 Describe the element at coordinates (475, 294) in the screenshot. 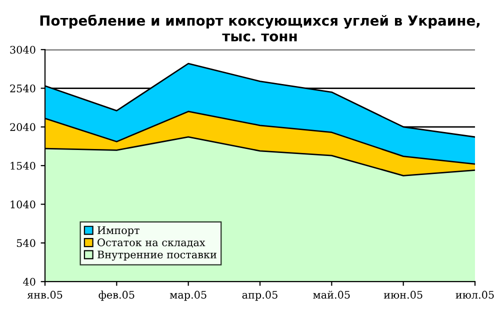

I see `x-tick-label: июл.05` at that location.